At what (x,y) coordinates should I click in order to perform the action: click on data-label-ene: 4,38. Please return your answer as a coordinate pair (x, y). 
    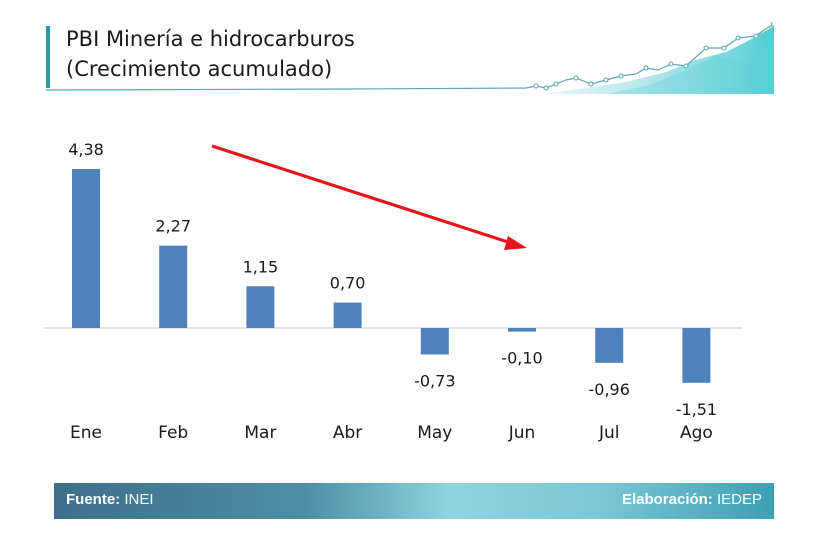
    Looking at the image, I should click on (86, 149).